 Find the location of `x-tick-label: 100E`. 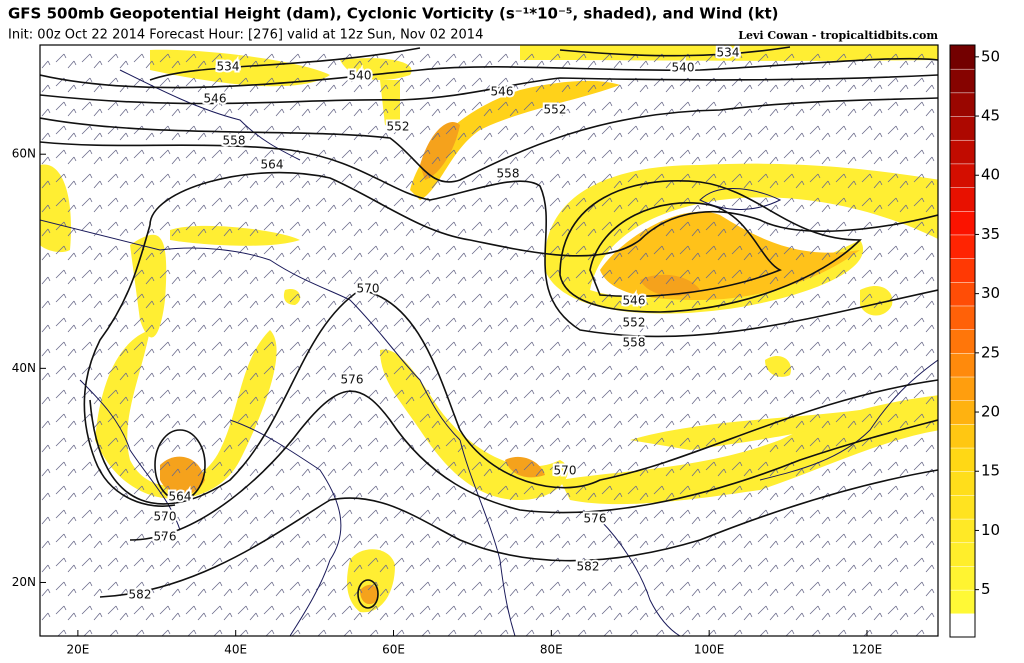

x-tick-label: 100E is located at coordinates (709, 650).